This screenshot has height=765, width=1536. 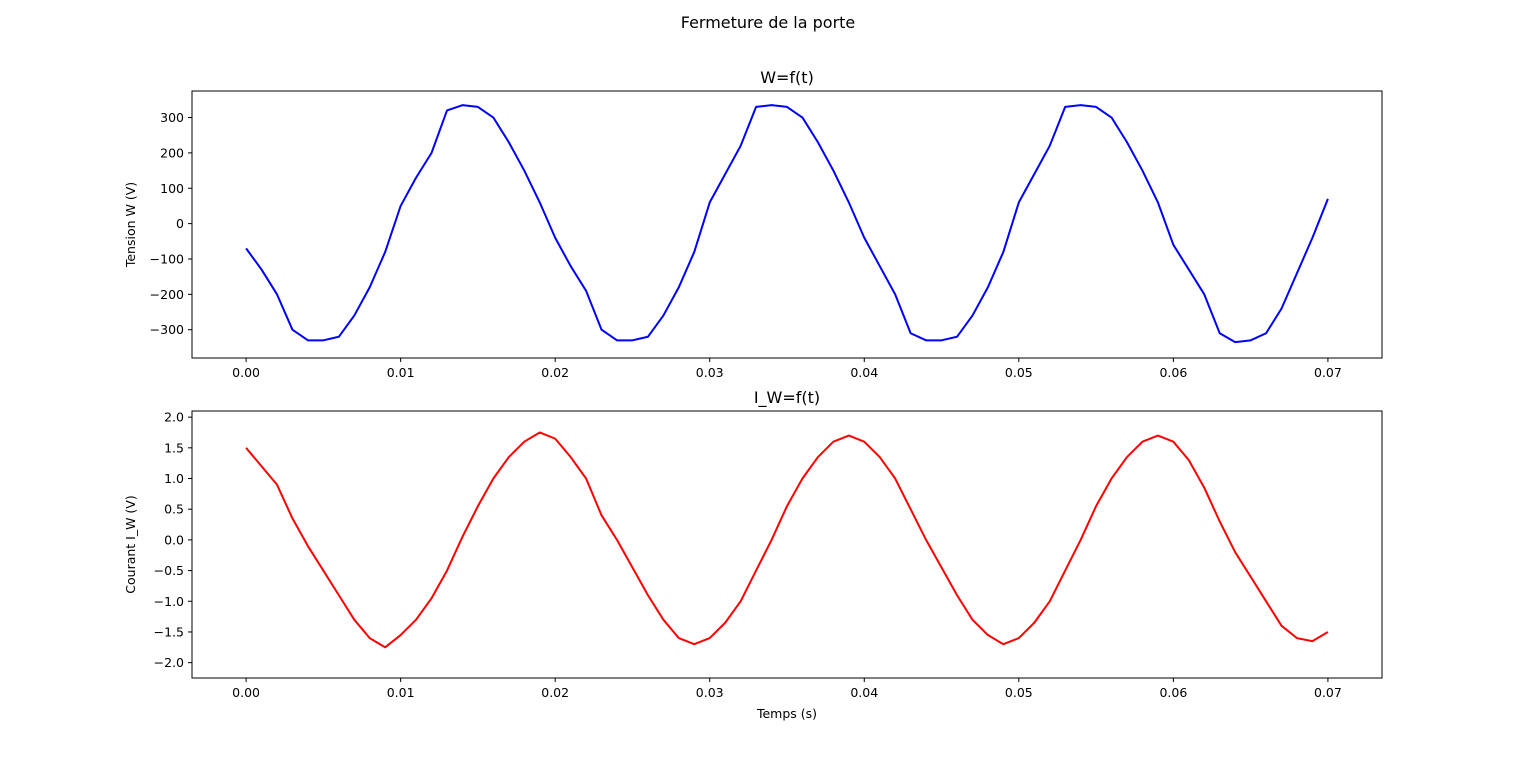 What do you see at coordinates (172, 117) in the screenshot?
I see `y-tick-label: 300` at bounding box center [172, 117].